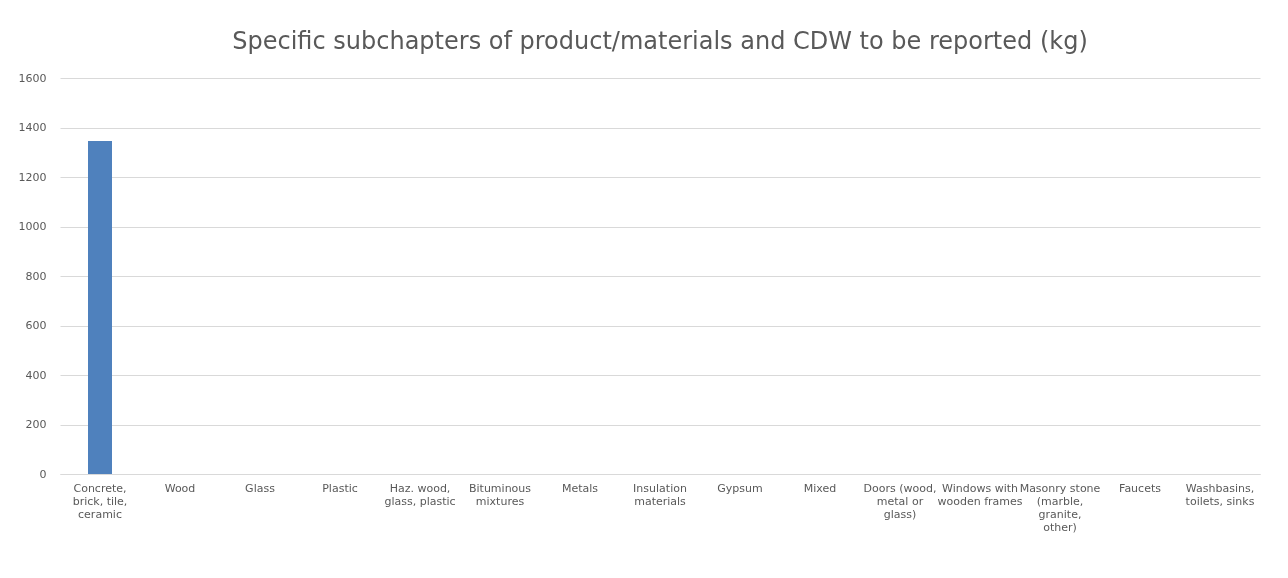  I want to click on x-tick-label: Wood, so click(180, 488).